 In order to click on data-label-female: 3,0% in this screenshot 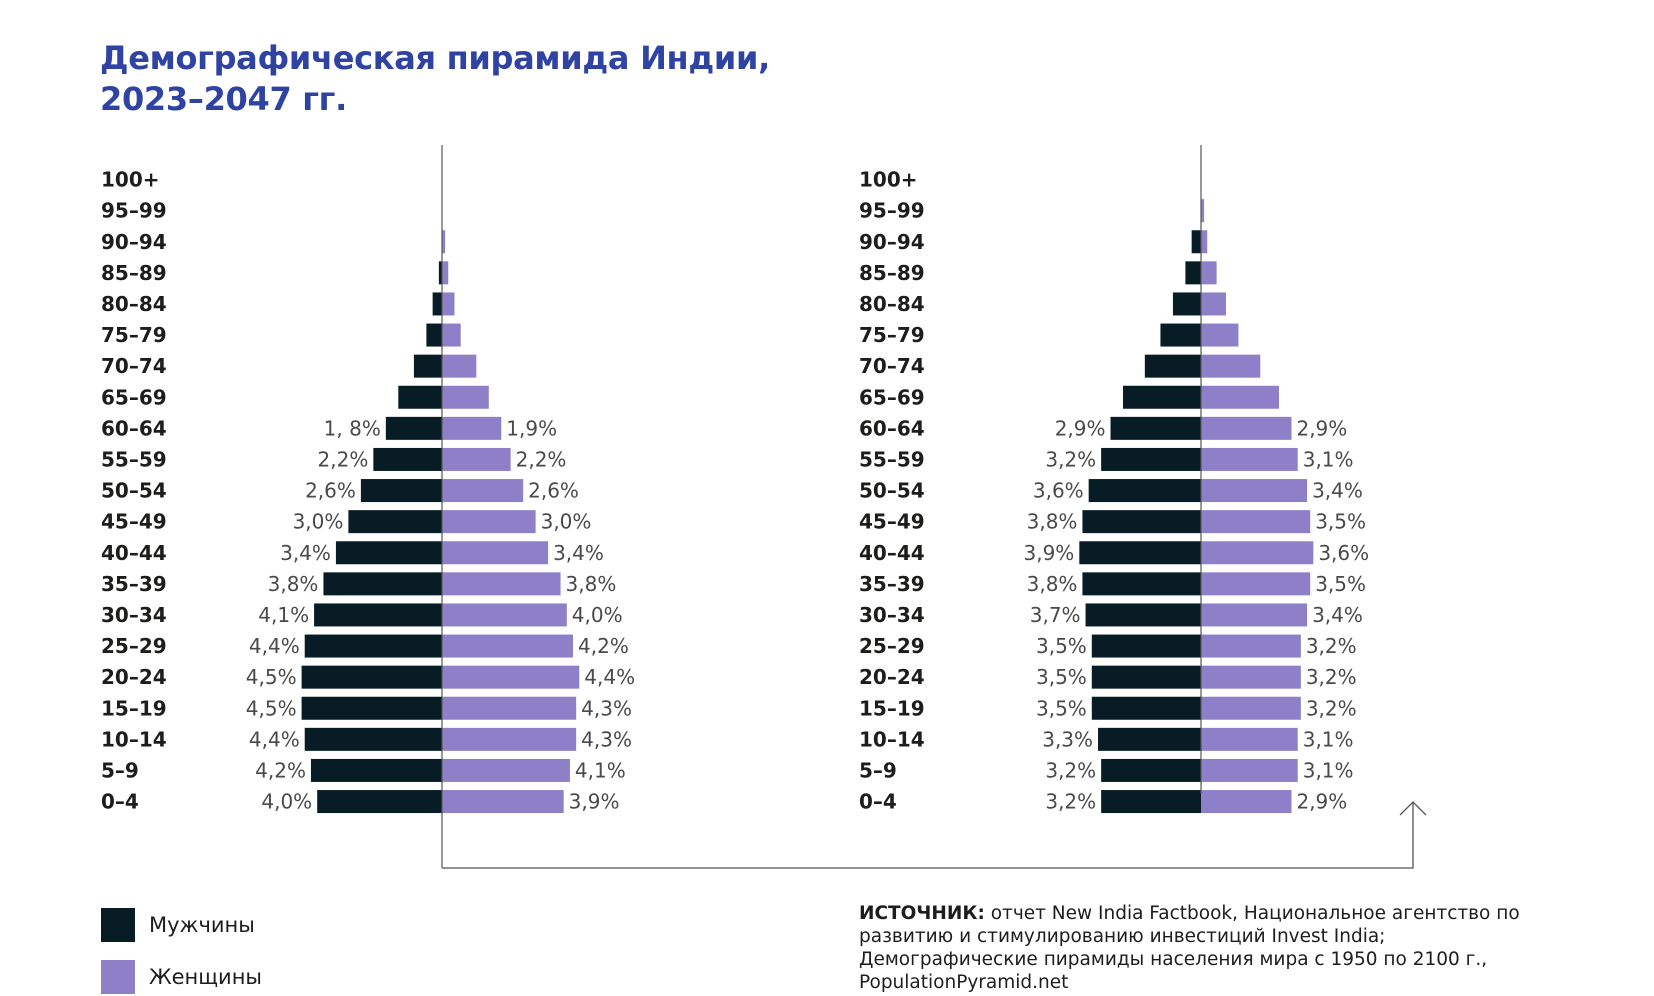, I will do `click(566, 522)`.